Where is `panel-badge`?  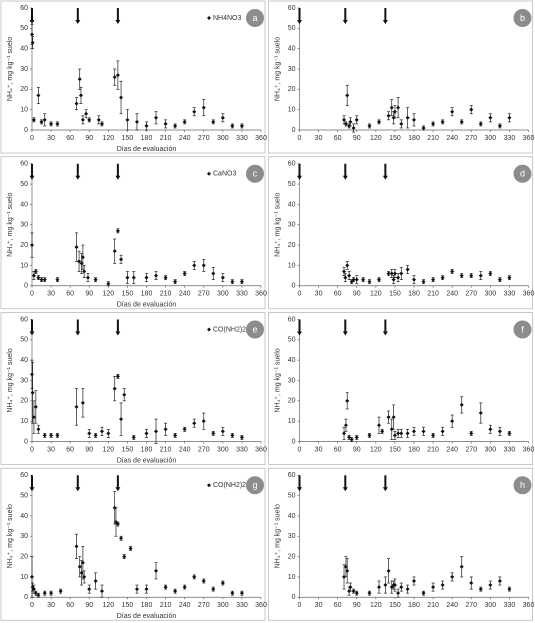
panel-badge is located at coordinates (255, 485).